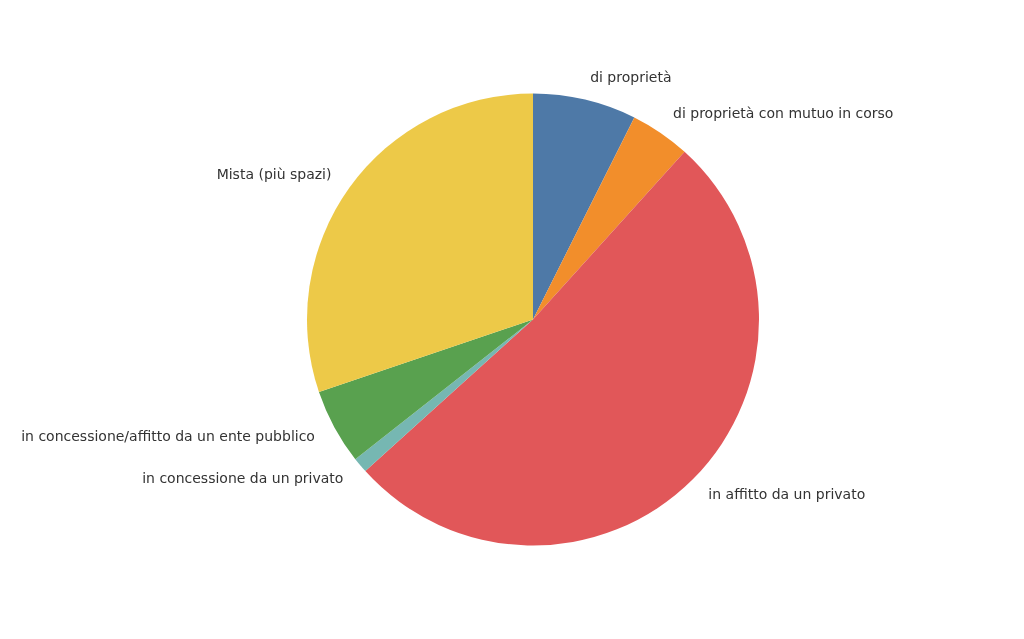 The height and width of the screenshot is (639, 1024). What do you see at coordinates (631, 76) in the screenshot?
I see `slice-label: di proprietà` at bounding box center [631, 76].